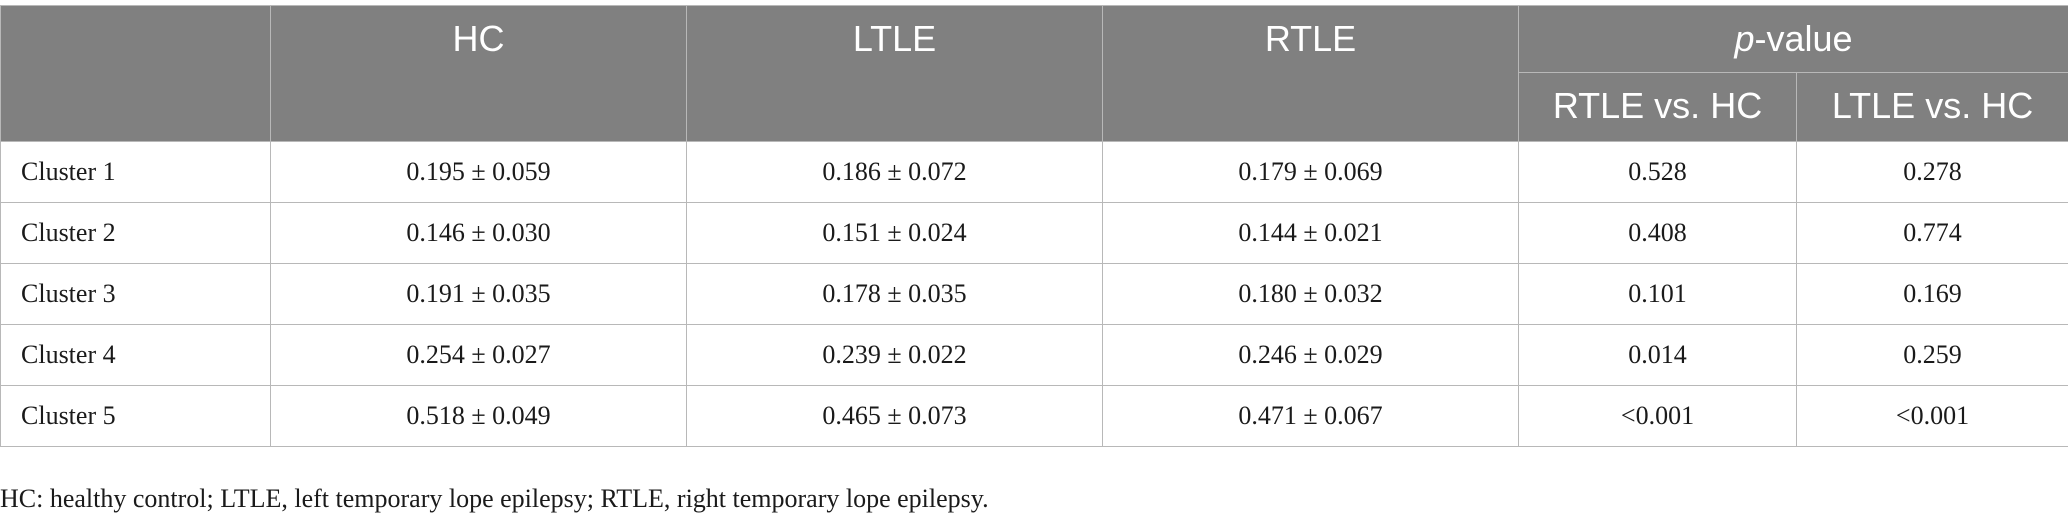 Image resolution: width=2068 pixels, height=525 pixels. I want to click on header-rtle-vs-hc: RTLE vs. HC, so click(1657, 107).